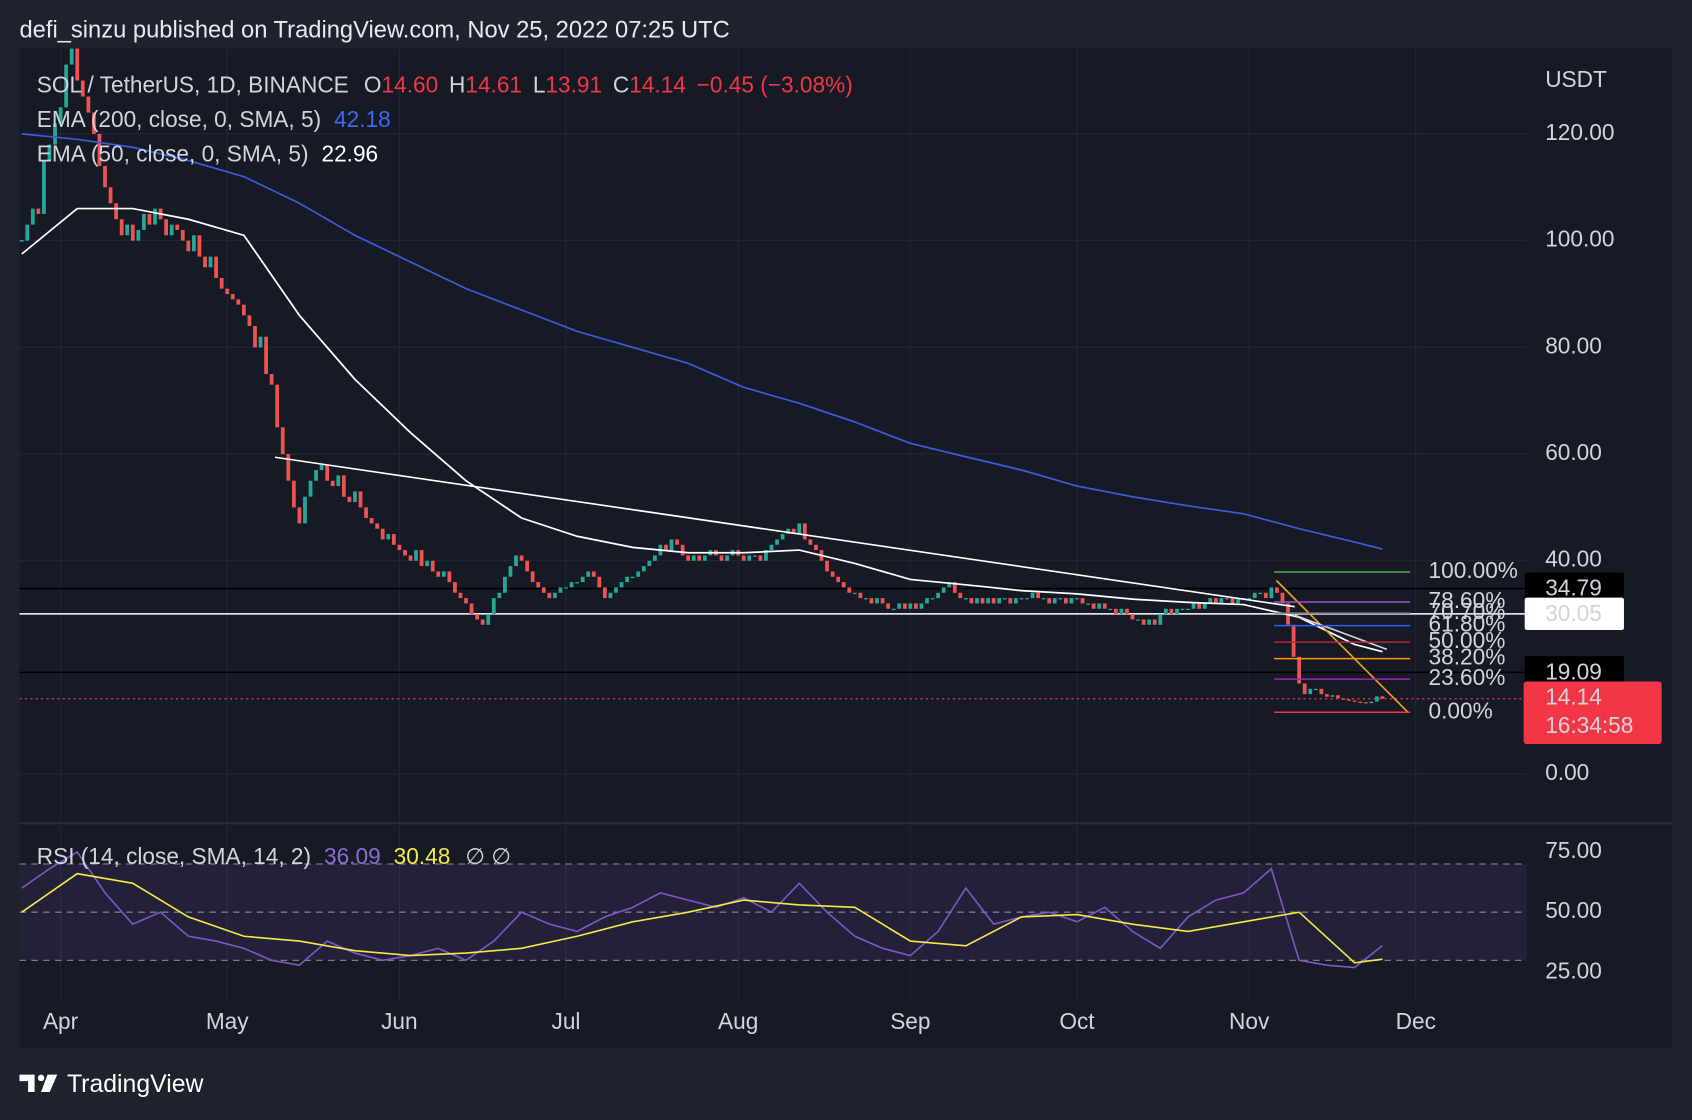 This screenshot has height=1120, width=1692. What do you see at coordinates (352, 856) in the screenshot?
I see `legend-value: 36.09` at bounding box center [352, 856].